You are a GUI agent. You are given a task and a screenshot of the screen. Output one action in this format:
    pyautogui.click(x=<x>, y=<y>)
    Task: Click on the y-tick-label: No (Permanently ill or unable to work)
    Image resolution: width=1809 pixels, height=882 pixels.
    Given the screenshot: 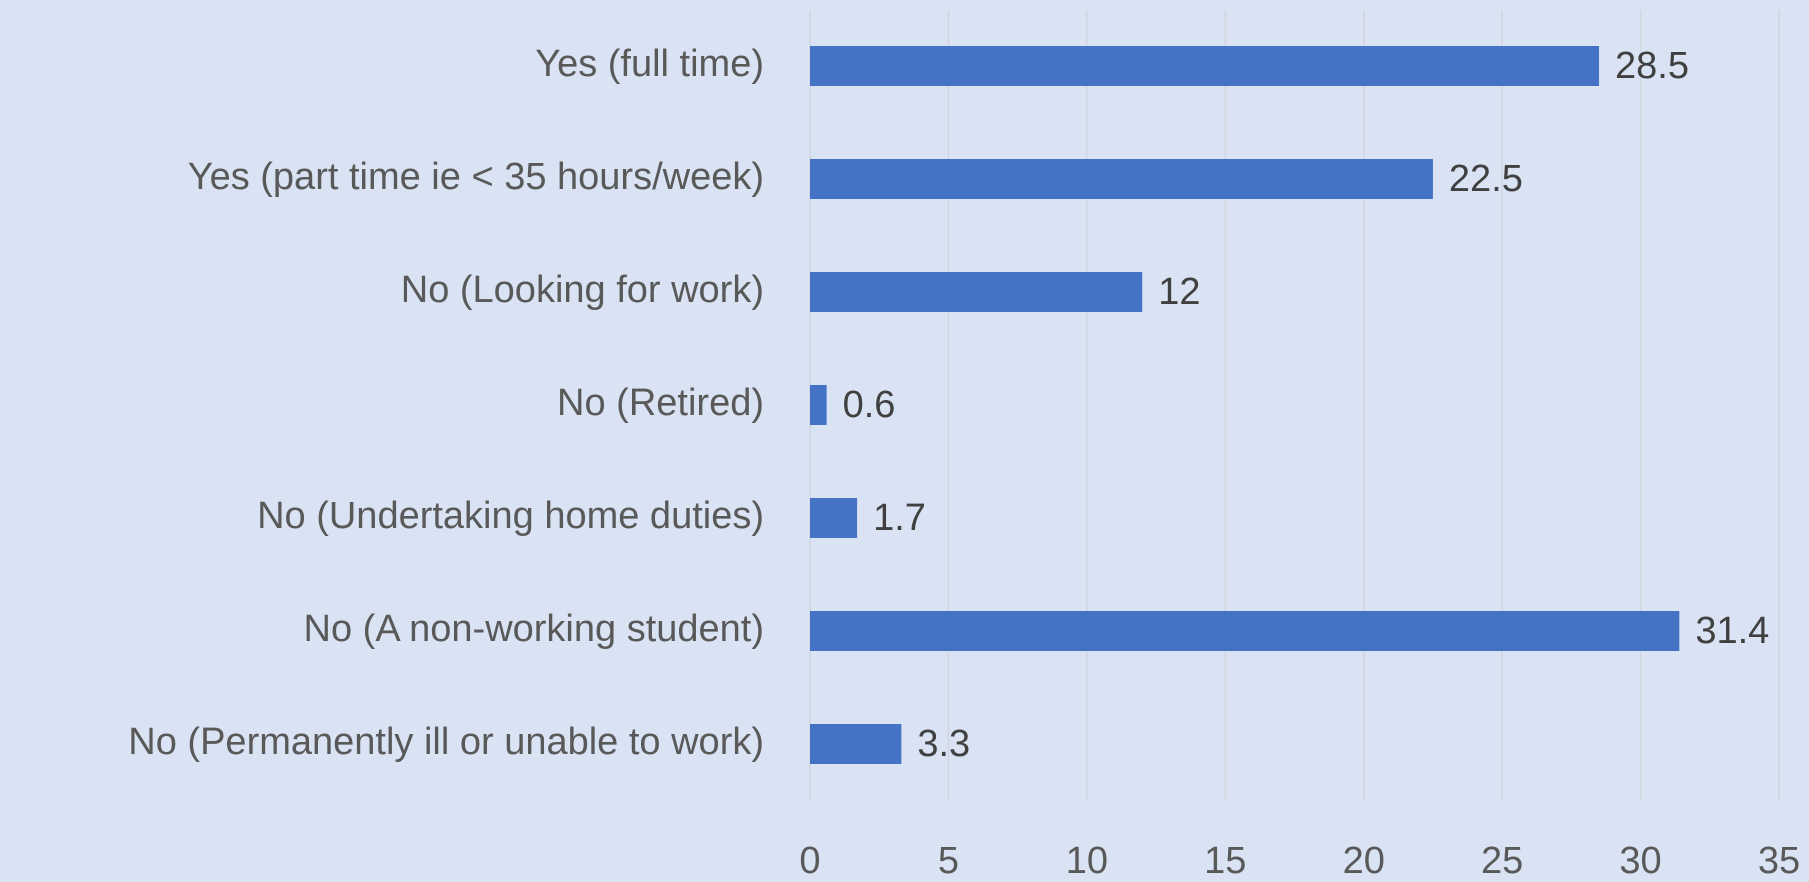 What is the action you would take?
    pyautogui.click(x=446, y=742)
    